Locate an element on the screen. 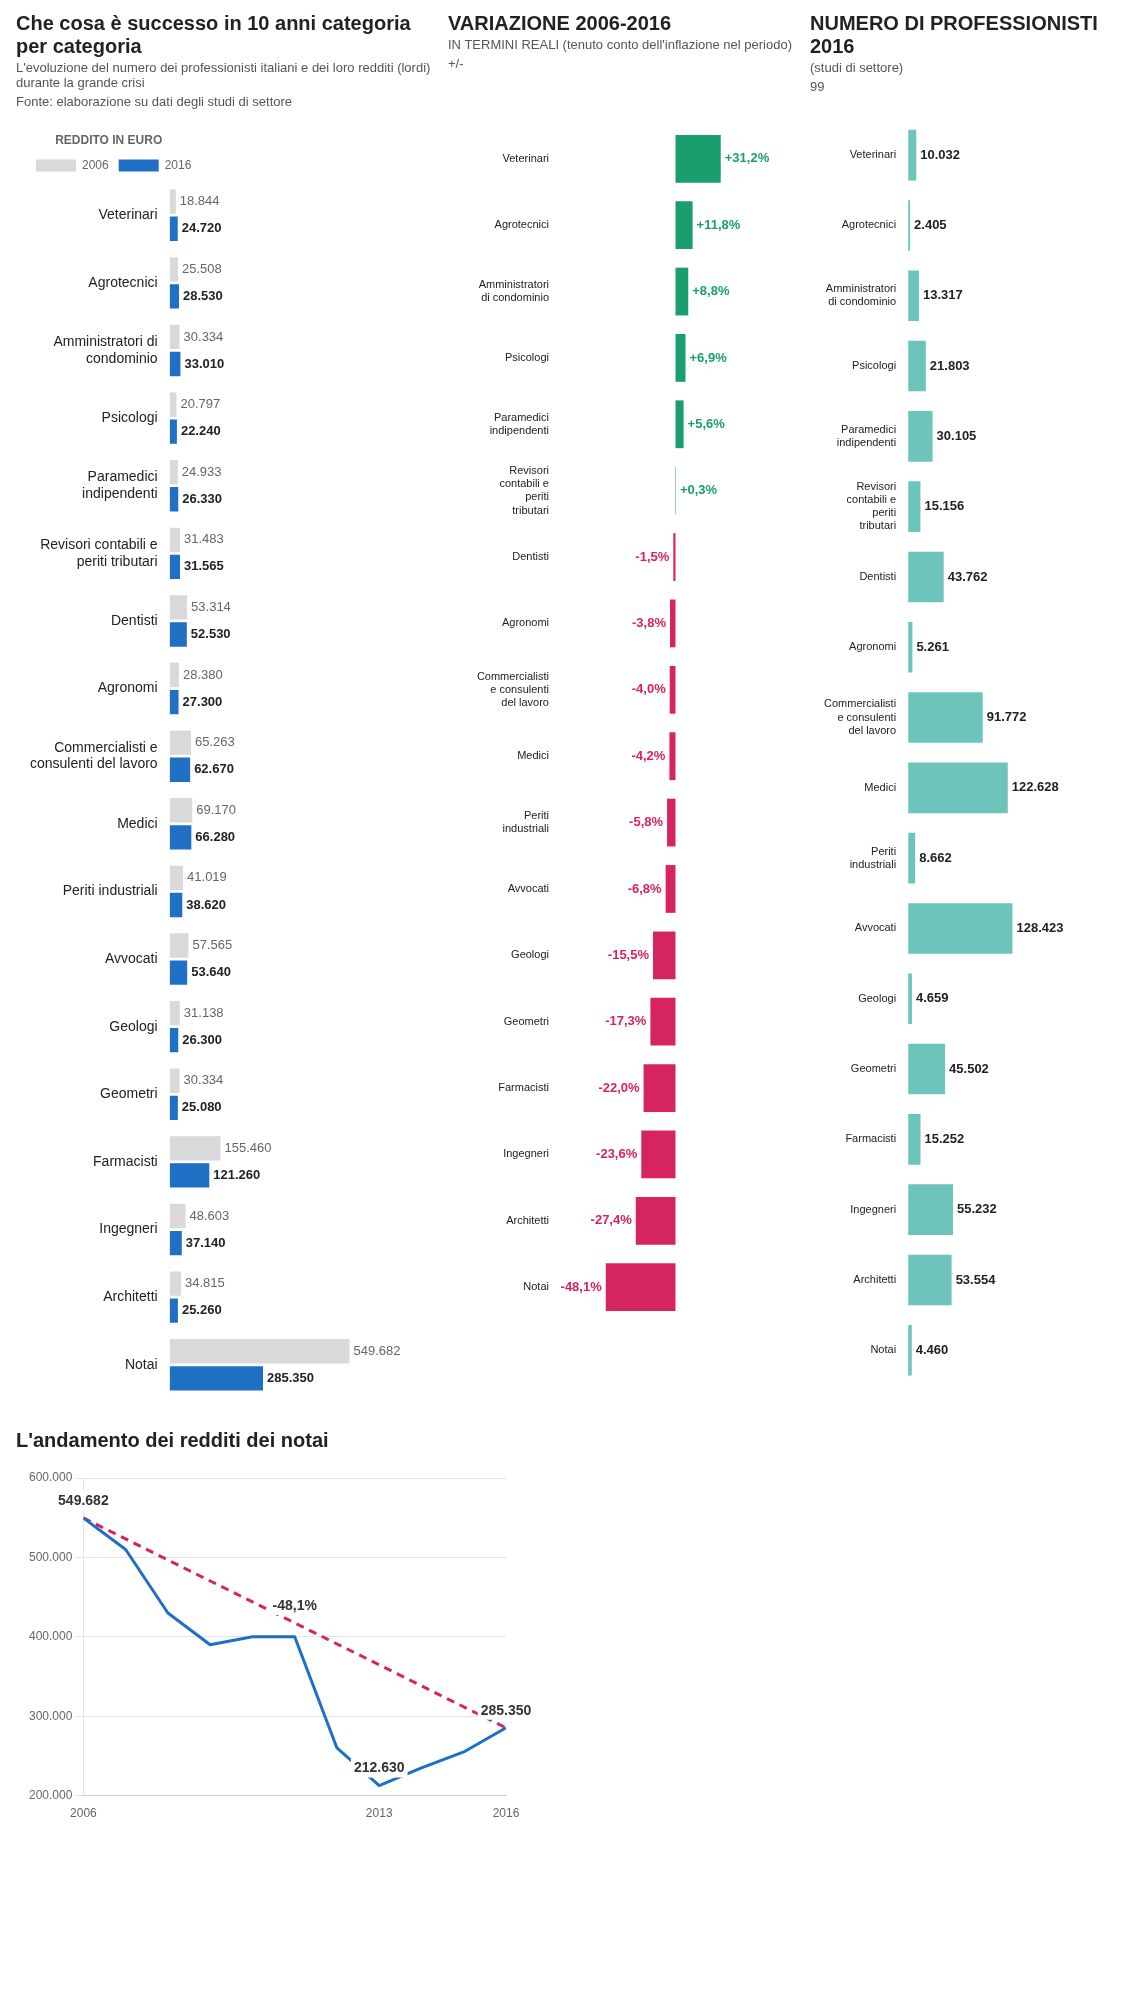 Image resolution: width=1134 pixels, height=1990 pixels. y-tick-label: Ingegneri is located at coordinates (128, 1228).